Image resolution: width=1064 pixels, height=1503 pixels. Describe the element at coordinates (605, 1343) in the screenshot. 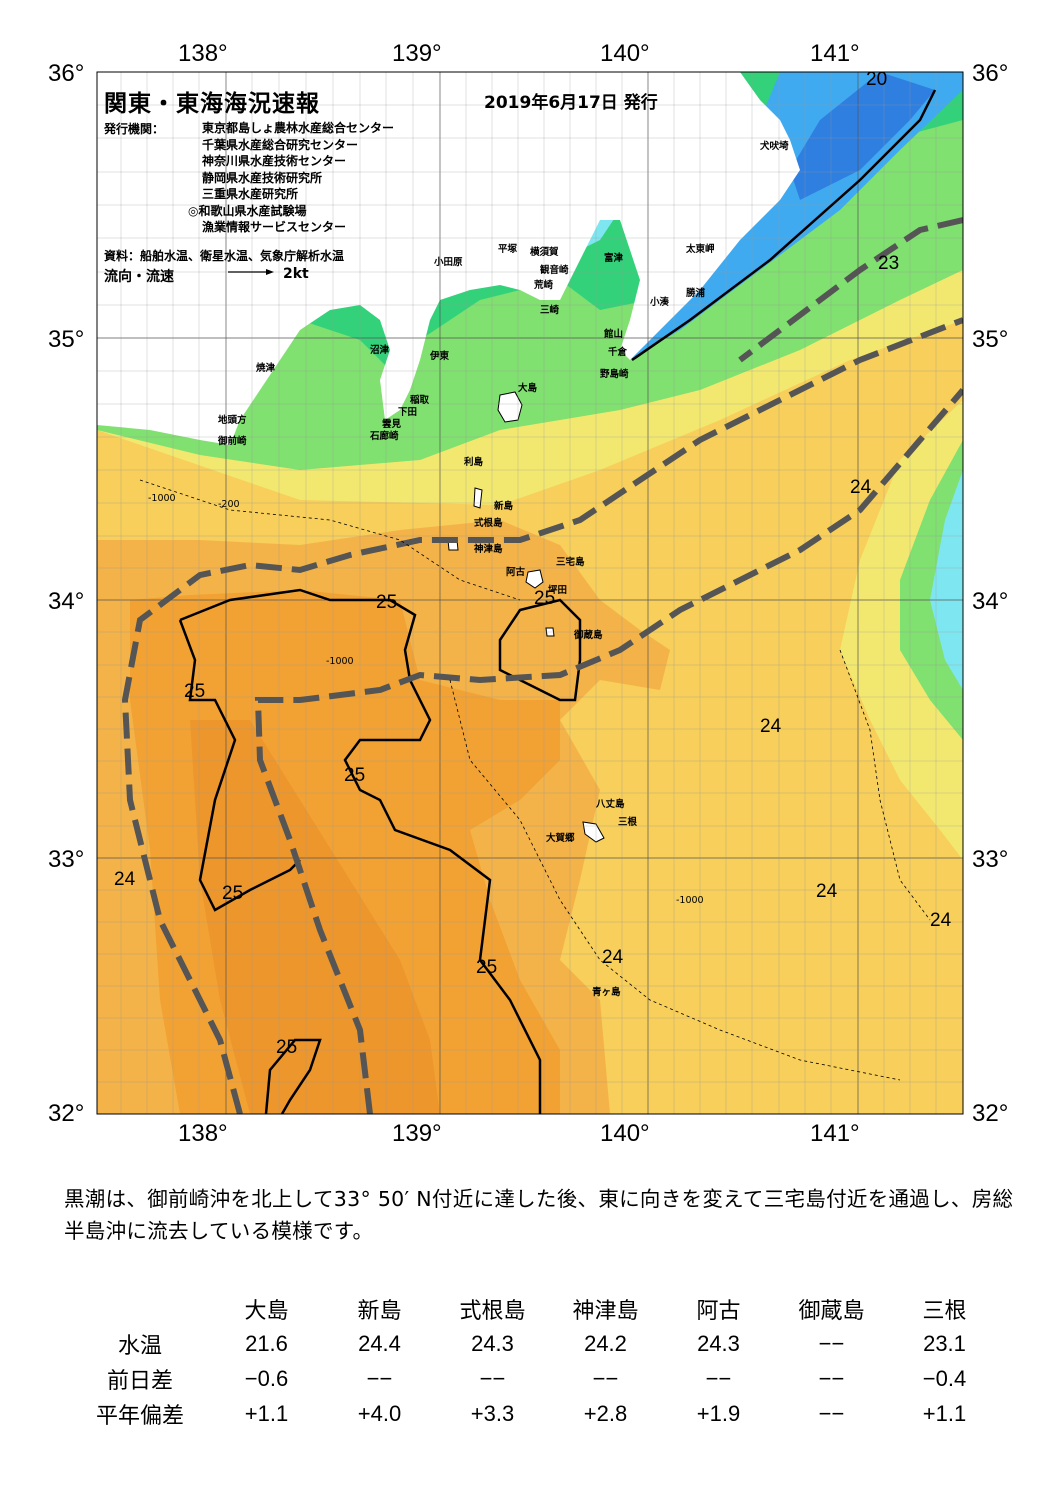

I see `table-cell: 24.2` at that location.